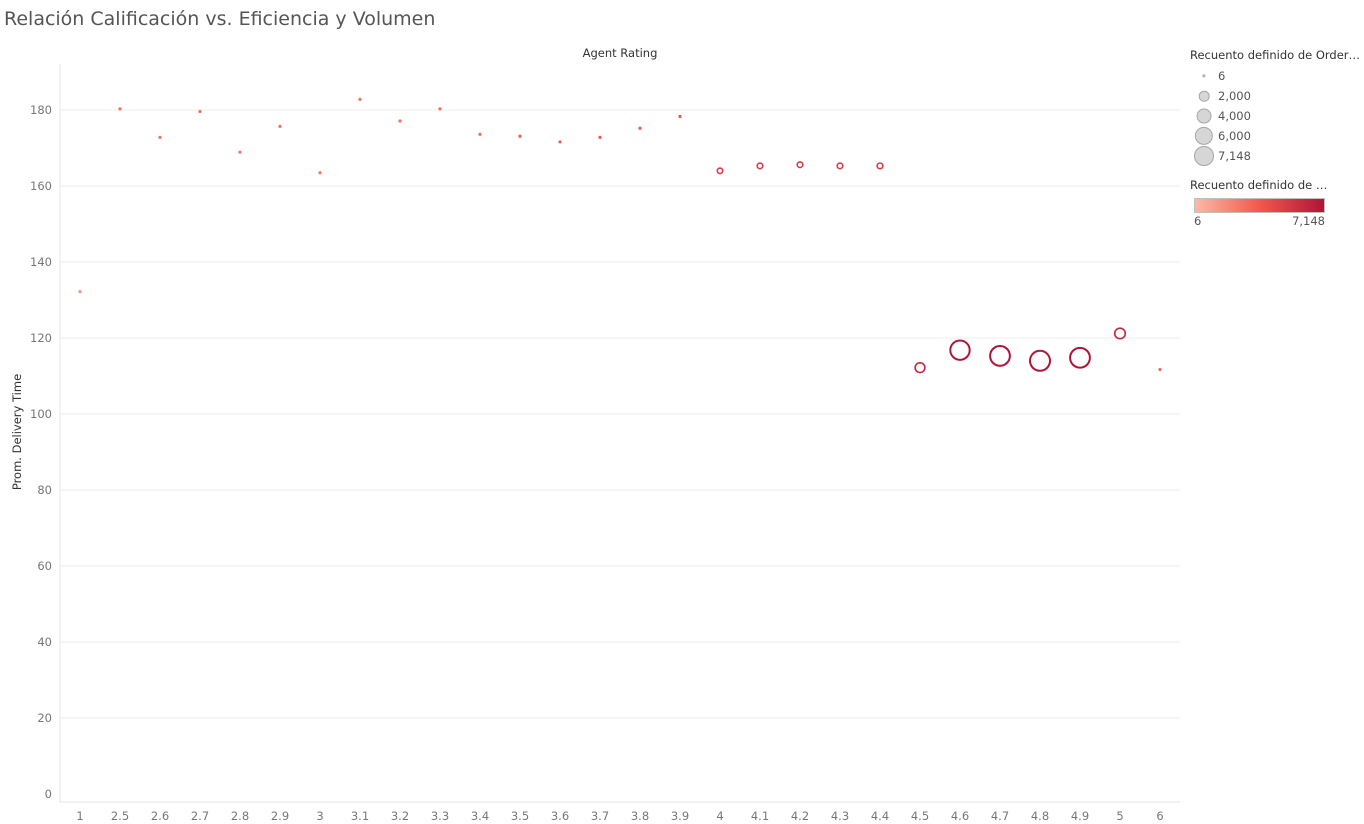 The height and width of the screenshot is (824, 1364). I want to click on size-legend-label: 6,000, so click(1234, 136).